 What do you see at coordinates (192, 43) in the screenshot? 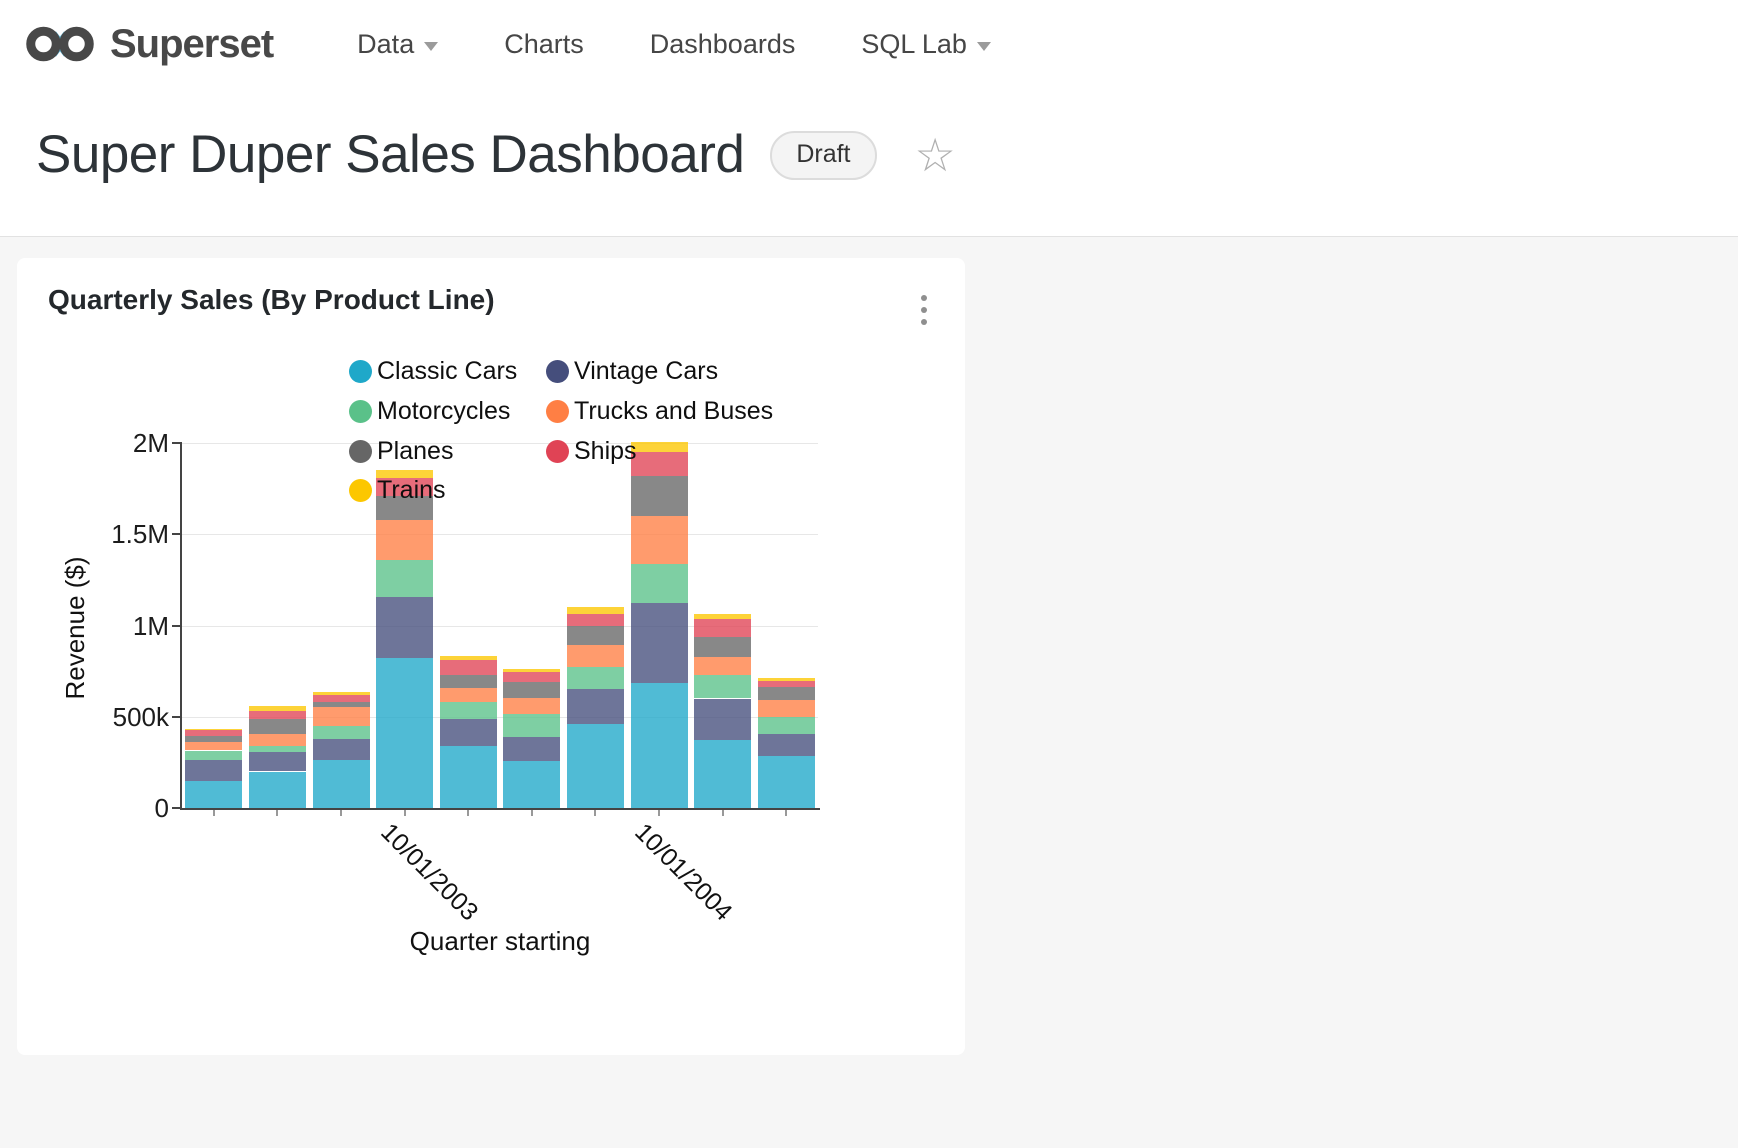
I see `brand-text: Superset` at bounding box center [192, 43].